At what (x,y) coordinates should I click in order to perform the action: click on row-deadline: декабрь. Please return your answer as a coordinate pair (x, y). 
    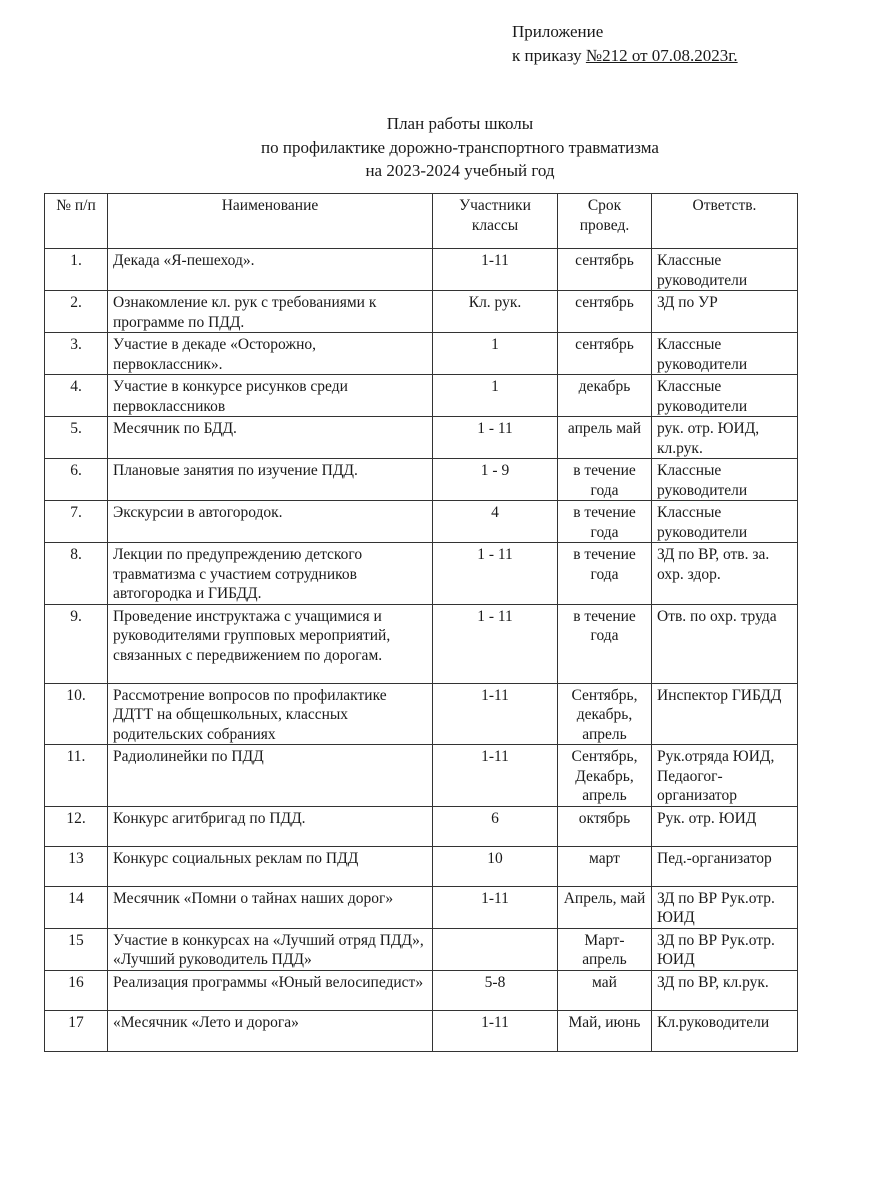
    Looking at the image, I should click on (604, 395).